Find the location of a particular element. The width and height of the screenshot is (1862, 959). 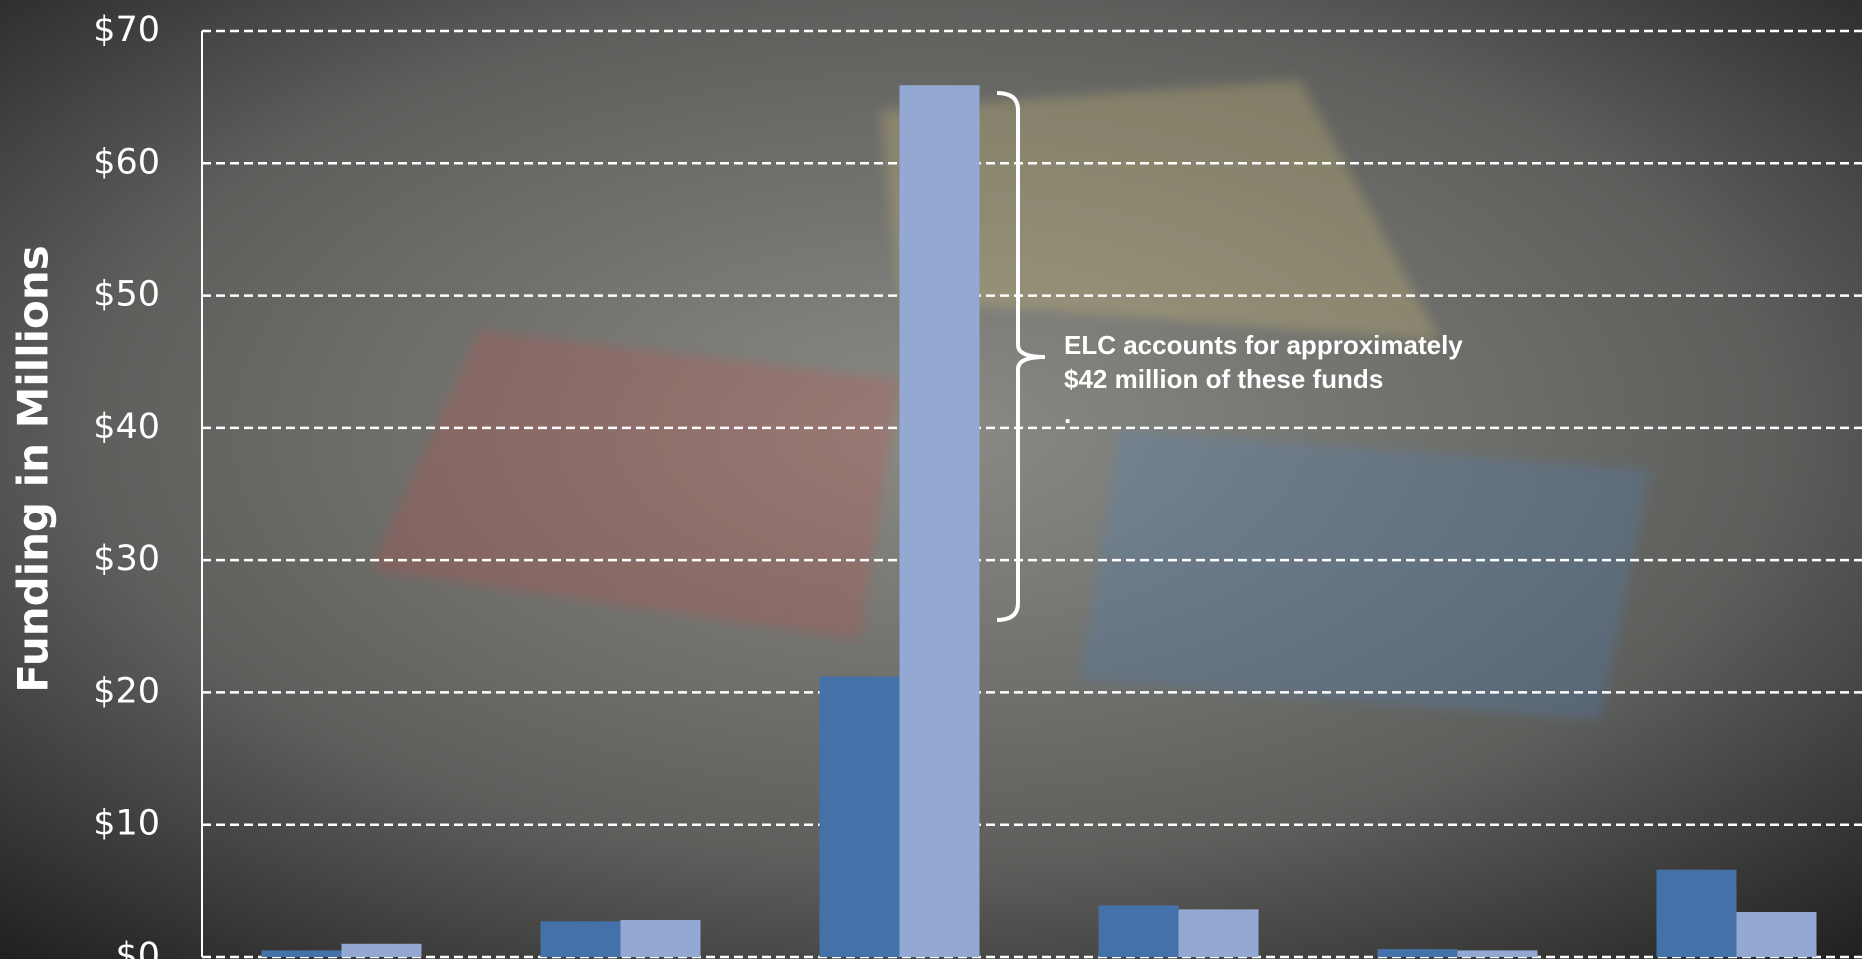

annotation: $42 million of these funds is located at coordinates (1223, 379).